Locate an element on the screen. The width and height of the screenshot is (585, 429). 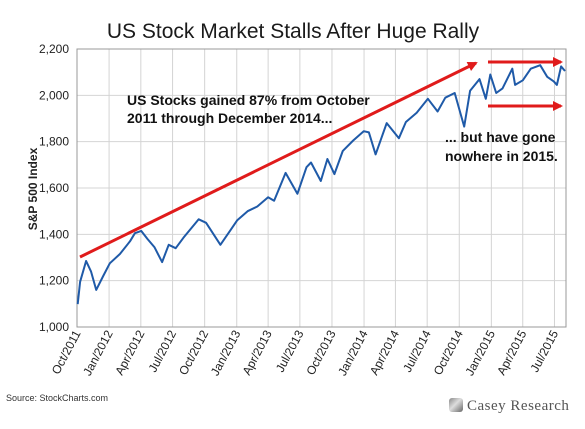
x-tick-label: Jul/2015 is located at coordinates (544, 351).